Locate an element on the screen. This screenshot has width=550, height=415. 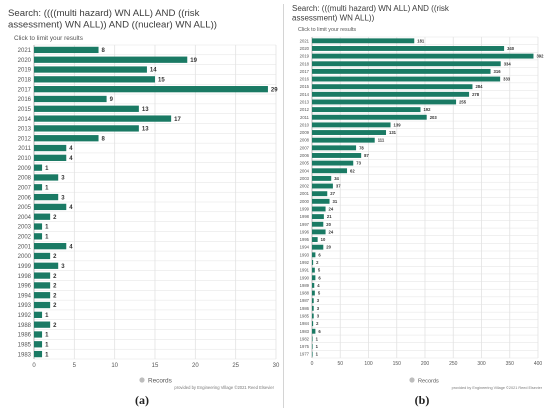
category-label: 2020 is located at coordinates (305, 48).